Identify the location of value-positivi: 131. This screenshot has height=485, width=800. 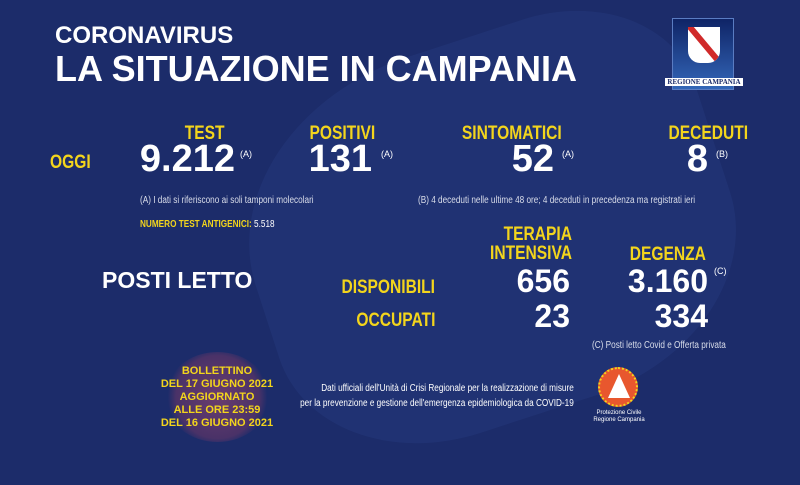
(340, 159).